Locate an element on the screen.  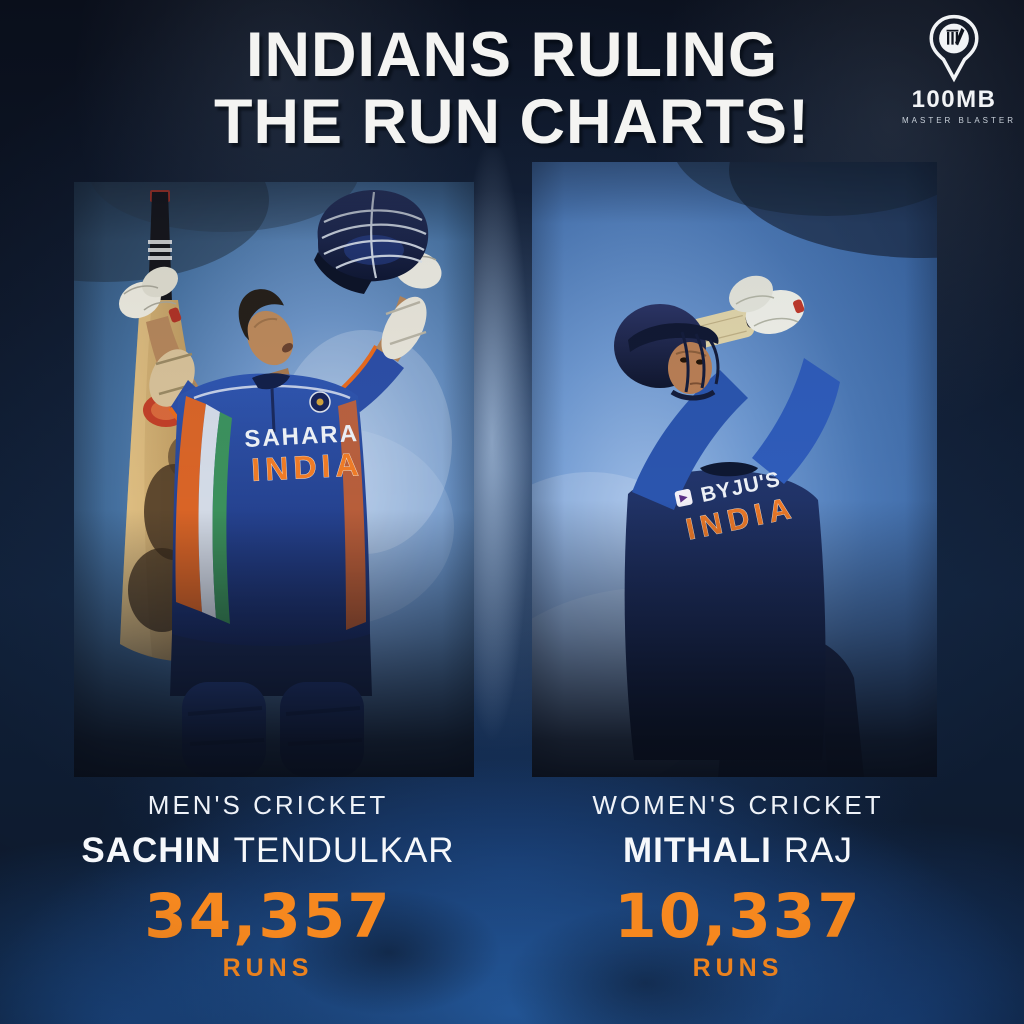
brand-logo: 100MB MASTER BLASTER is located at coordinates (959, 69).